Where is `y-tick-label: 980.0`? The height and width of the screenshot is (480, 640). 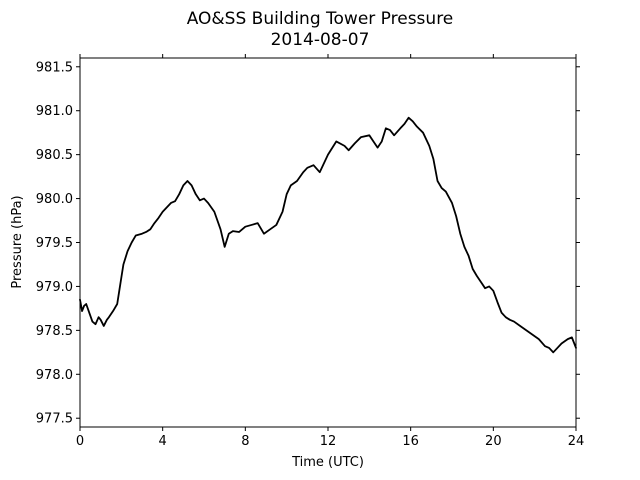 y-tick-label: 980.0 is located at coordinates (54, 199).